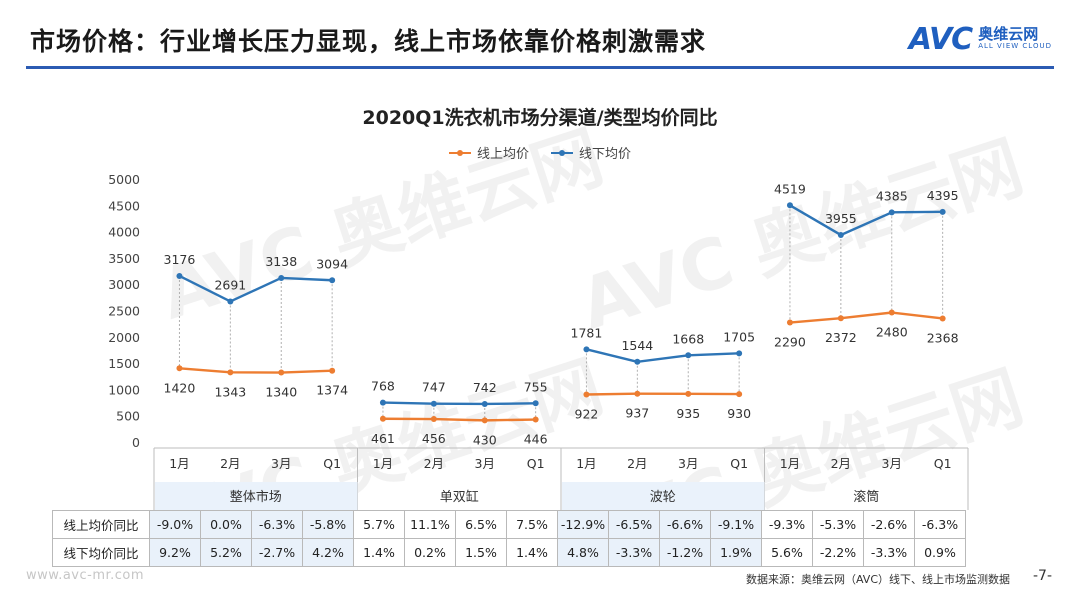  Describe the element at coordinates (175, 552) in the screenshot. I see `table-cell: 9.2%` at that location.